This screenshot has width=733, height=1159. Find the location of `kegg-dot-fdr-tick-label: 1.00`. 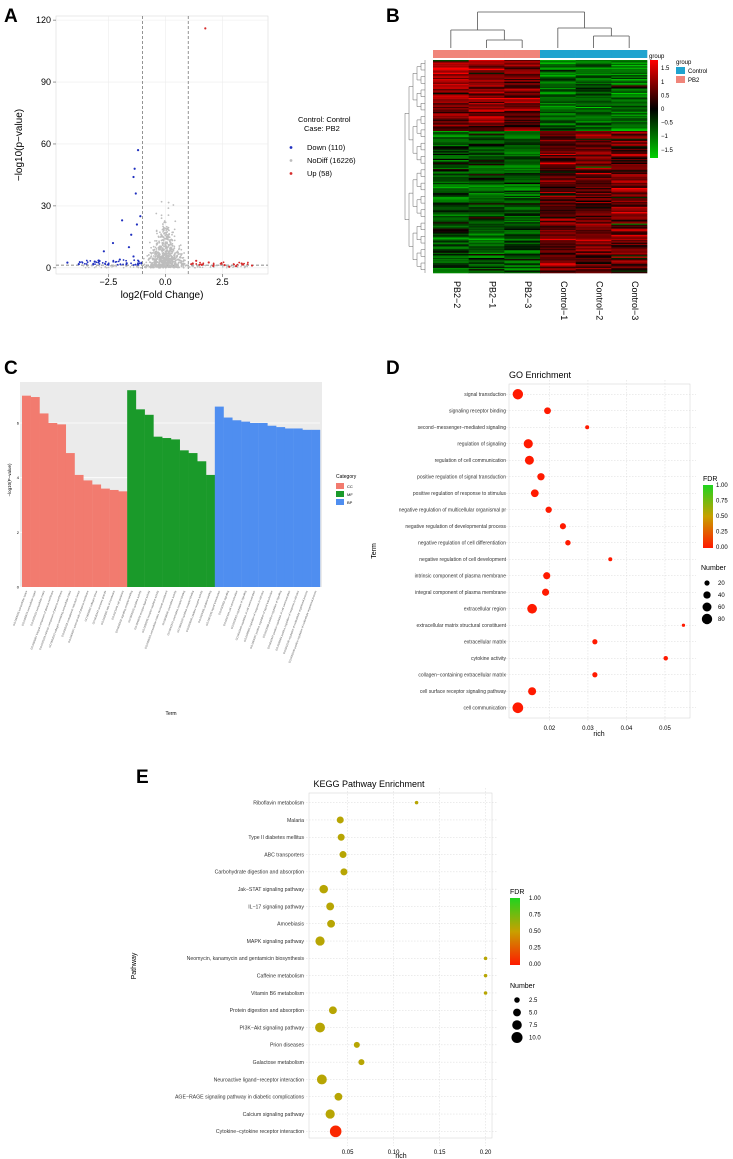

kegg-dot-fdr-tick-label: 1.00 is located at coordinates (535, 899).